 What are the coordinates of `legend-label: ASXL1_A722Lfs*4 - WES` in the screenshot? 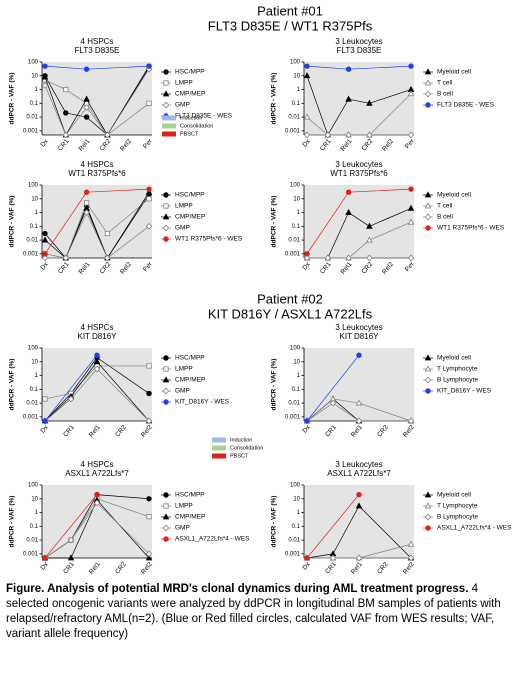 It's located at (212, 539).